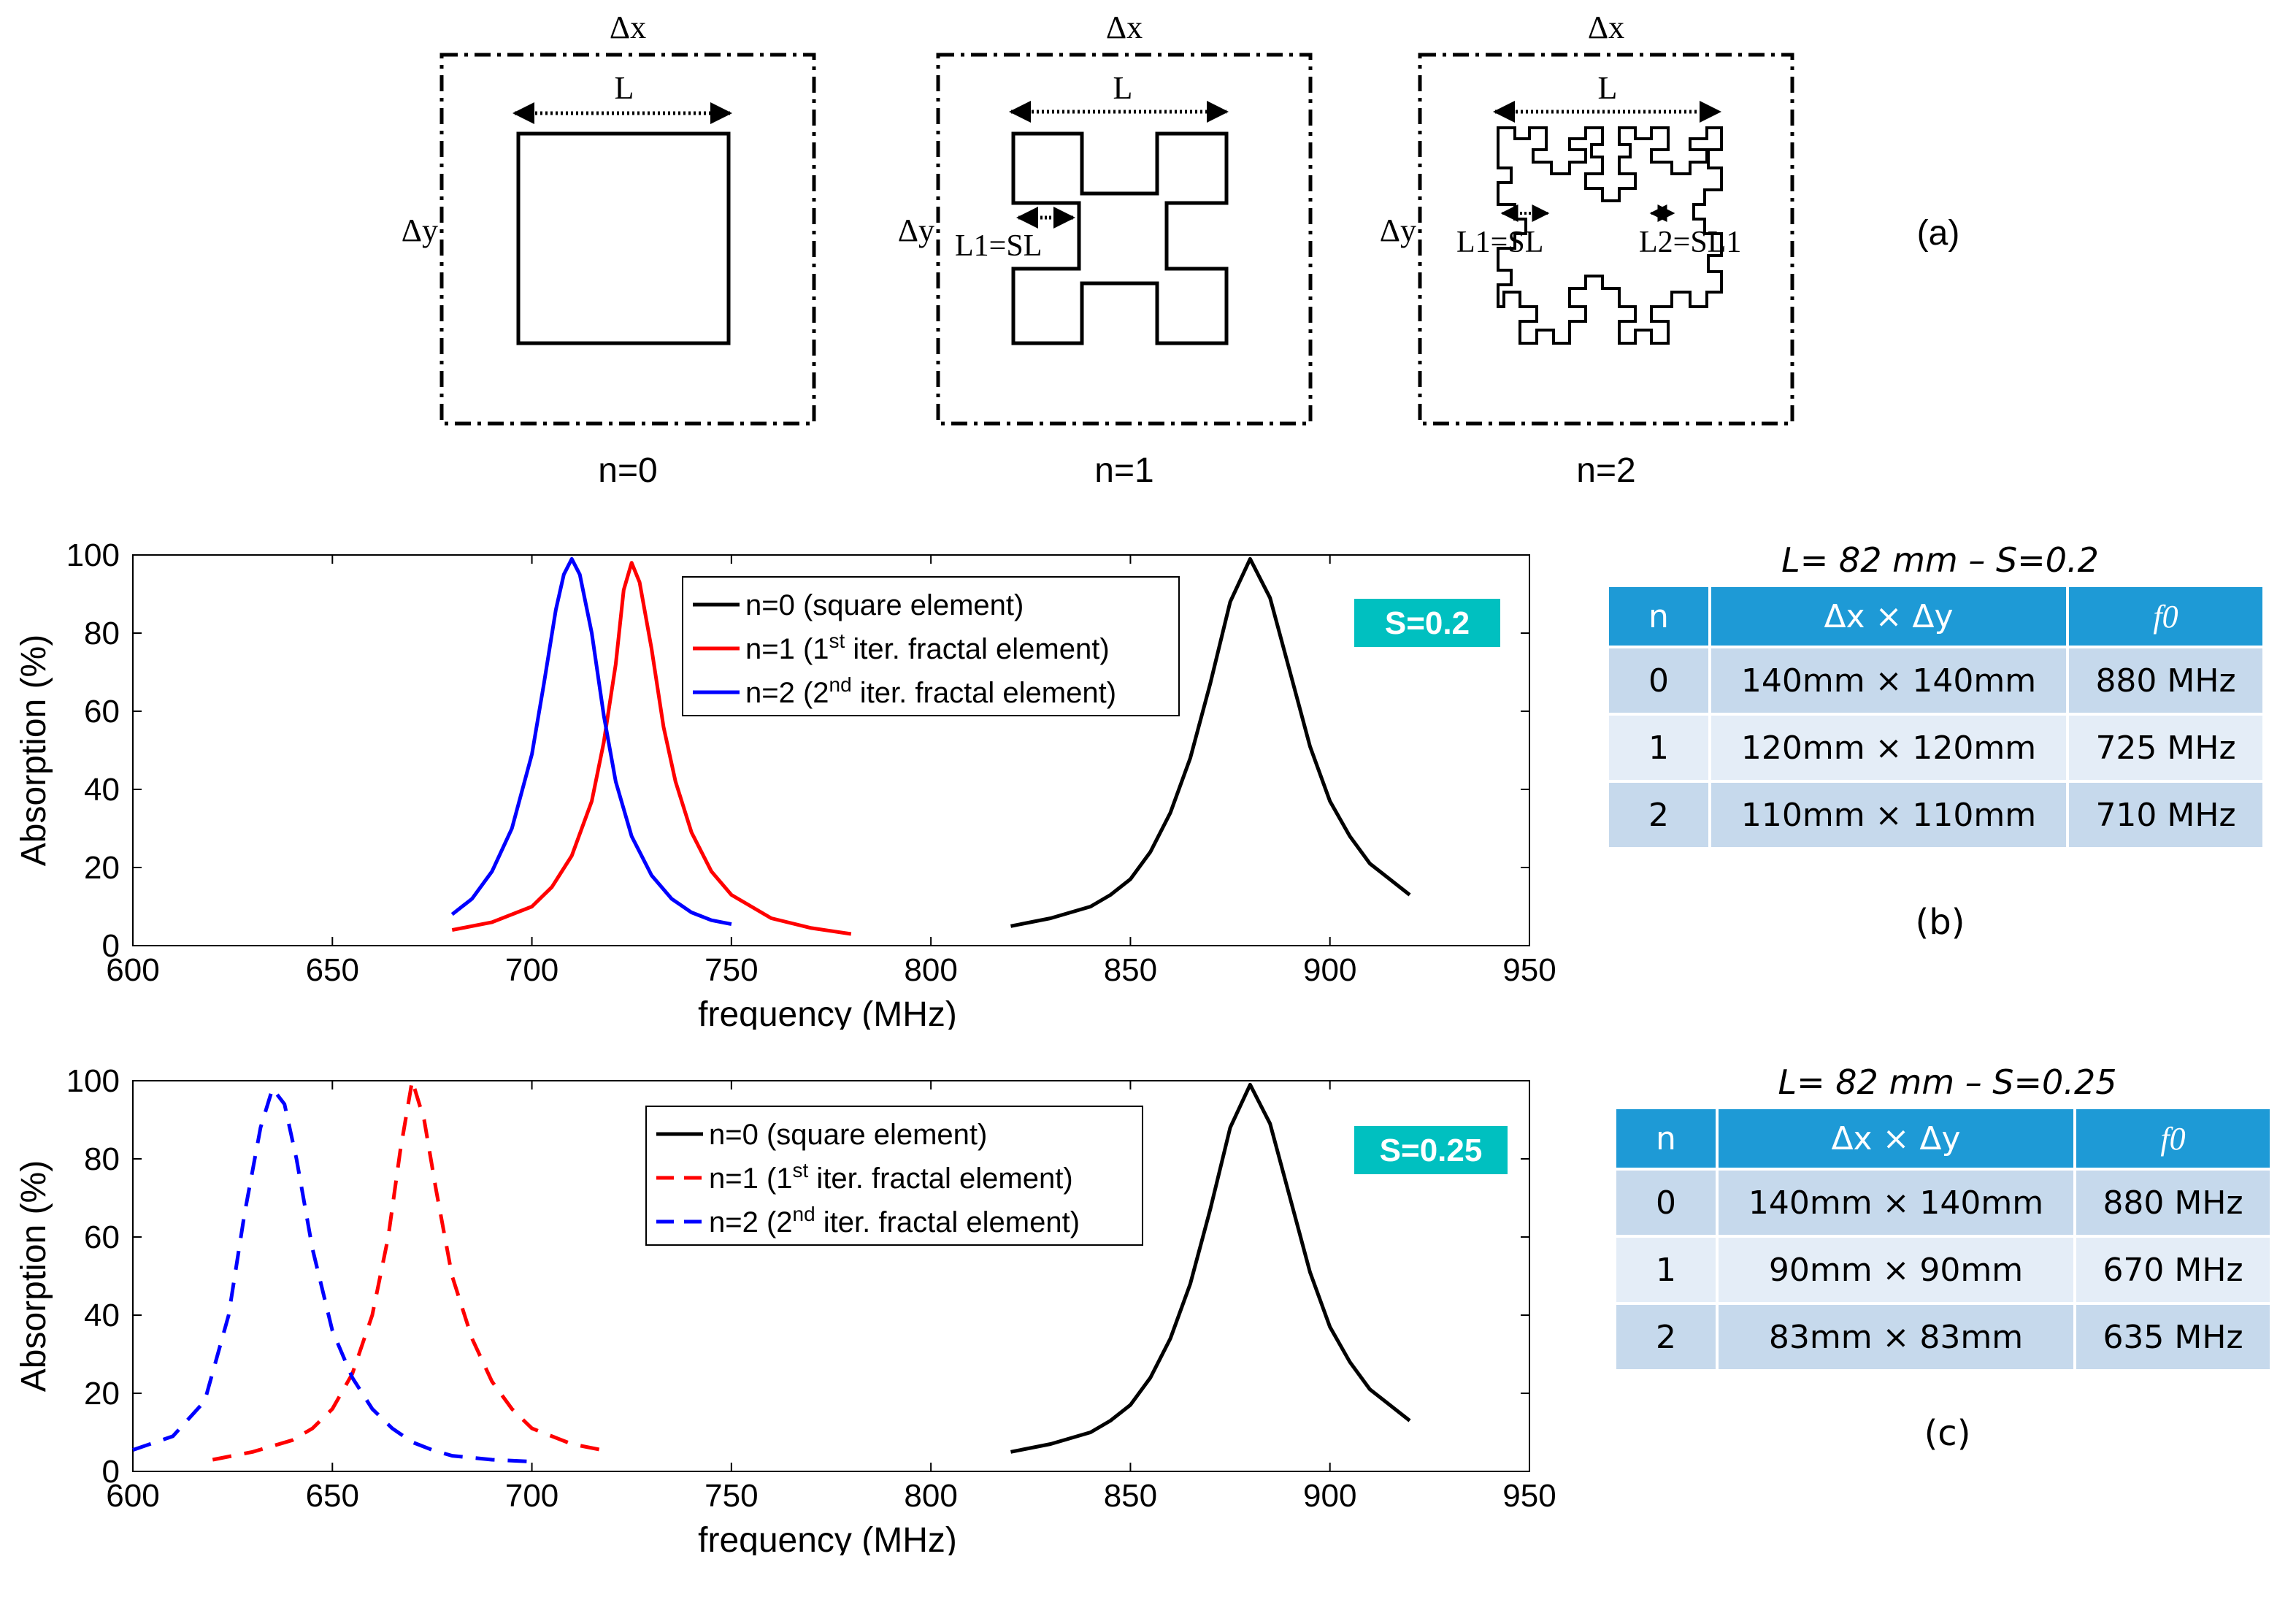 This screenshot has width=2296, height=1597. Describe the element at coordinates (332, 1496) in the screenshot. I see `x-tick-label: 650` at that location.